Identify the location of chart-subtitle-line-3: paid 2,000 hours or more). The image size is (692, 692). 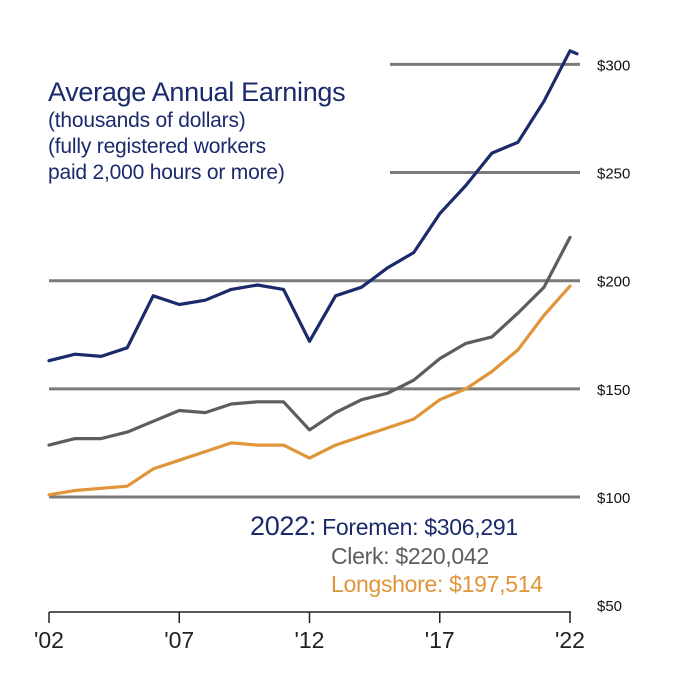
(166, 172).